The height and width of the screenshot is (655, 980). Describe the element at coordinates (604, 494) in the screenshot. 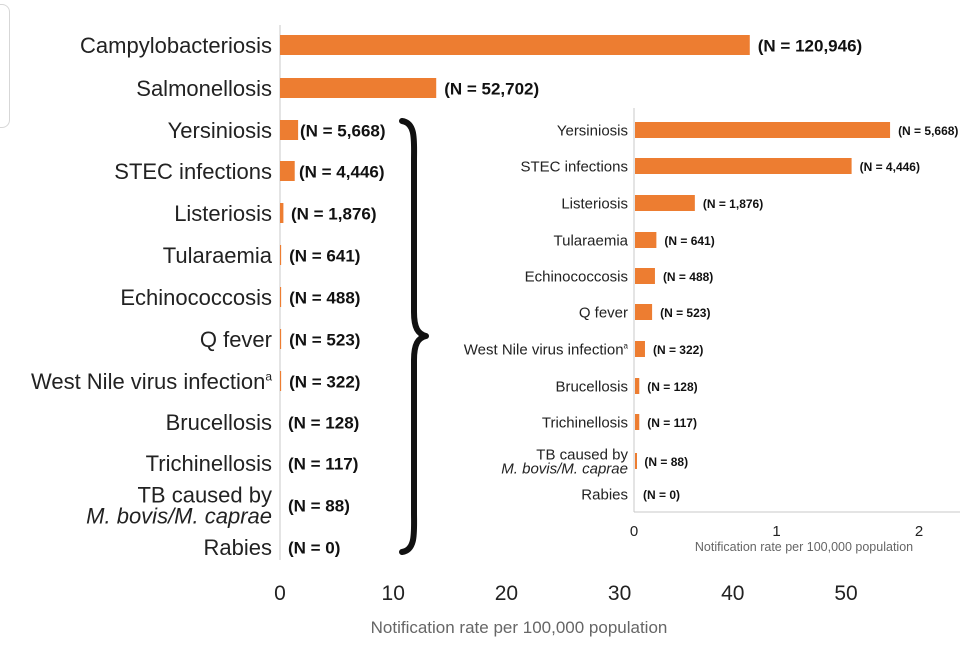

I see `inset-category-label: Rabies` at that location.